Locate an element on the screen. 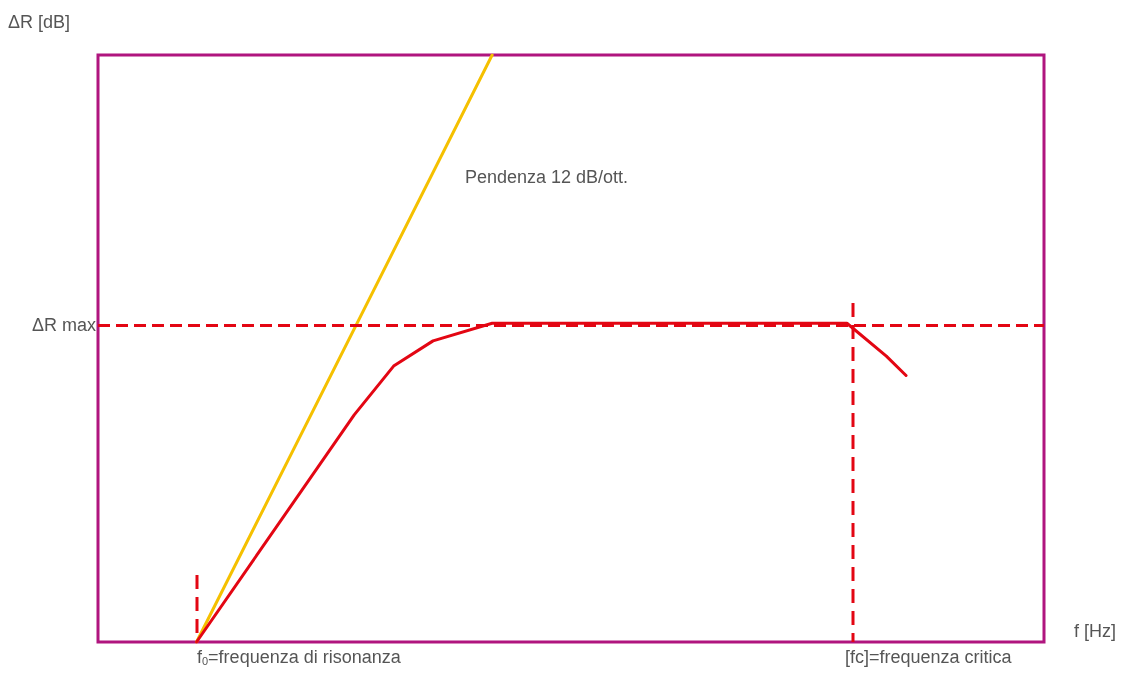 The width and height of the screenshot is (1128, 685). ref-line-label: ΔR max is located at coordinates (63, 325).